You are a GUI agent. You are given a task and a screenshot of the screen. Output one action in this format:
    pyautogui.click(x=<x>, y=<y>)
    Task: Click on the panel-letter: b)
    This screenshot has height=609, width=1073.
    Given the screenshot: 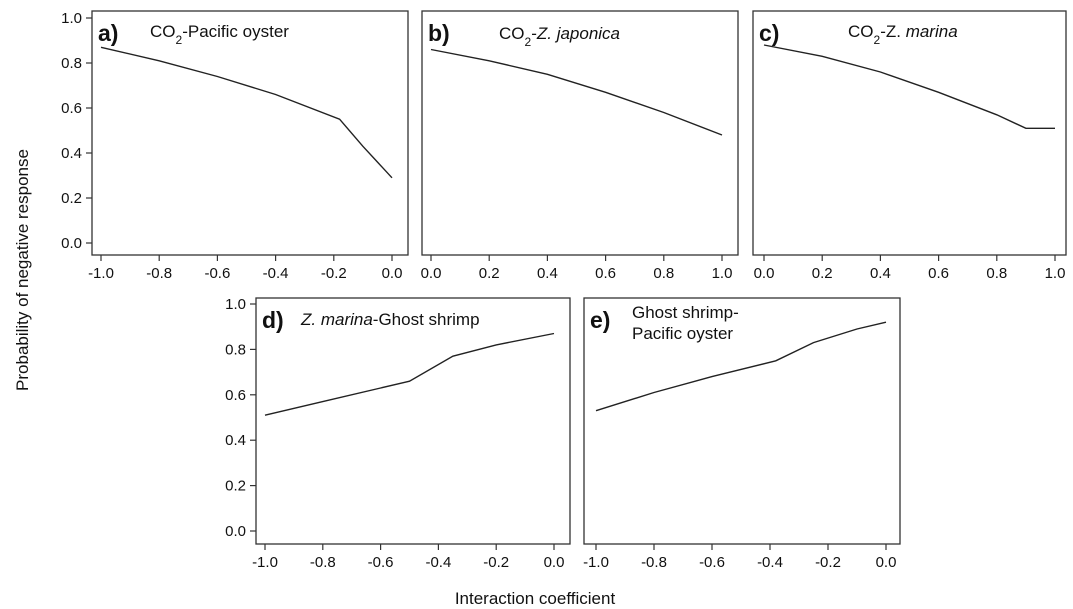 What is the action you would take?
    pyautogui.click(x=439, y=33)
    